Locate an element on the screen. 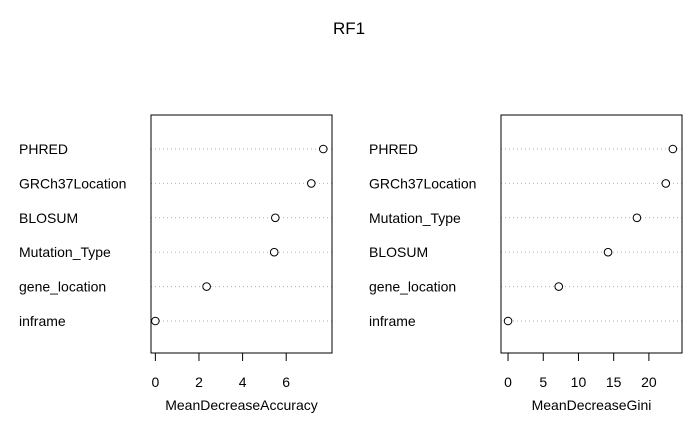  x-tick-label: 2 is located at coordinates (199, 382).